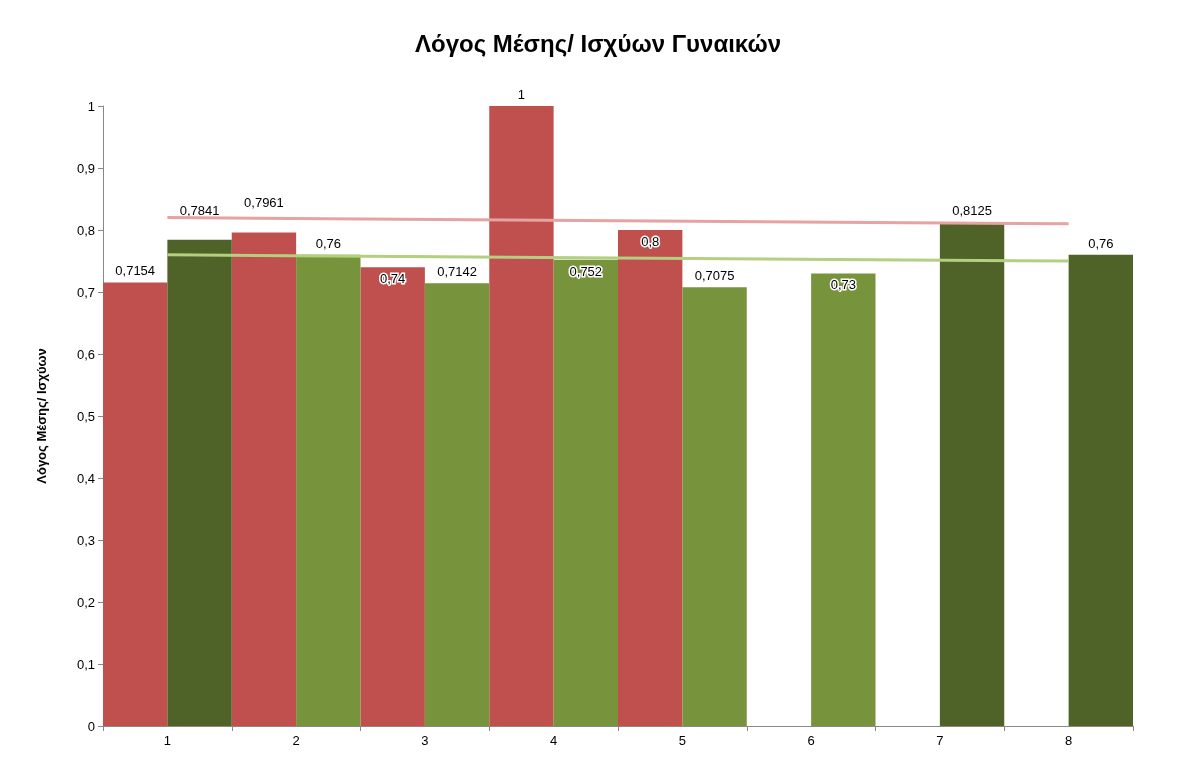 The image size is (1199, 776). Describe the element at coordinates (199, 210) in the screenshot. I see `data-label: 0,7841` at that location.